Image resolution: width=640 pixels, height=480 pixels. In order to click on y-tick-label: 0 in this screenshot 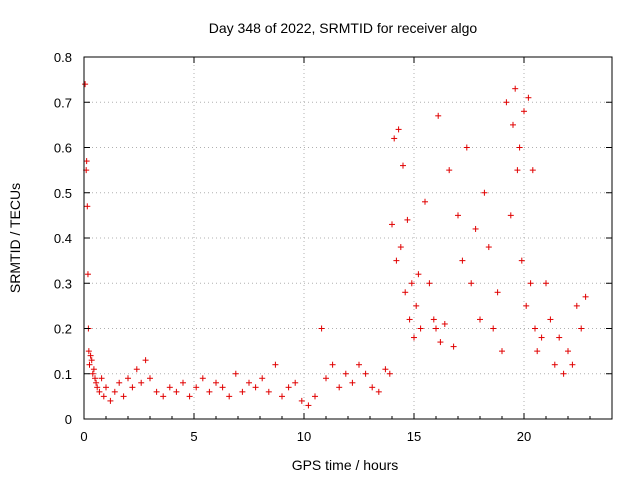, I will do `click(68, 419)`.